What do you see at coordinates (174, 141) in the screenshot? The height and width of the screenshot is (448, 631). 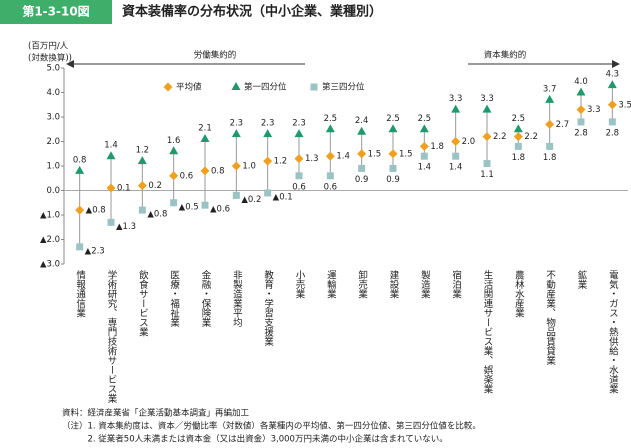 I see `value-label: 1.6` at bounding box center [174, 141].